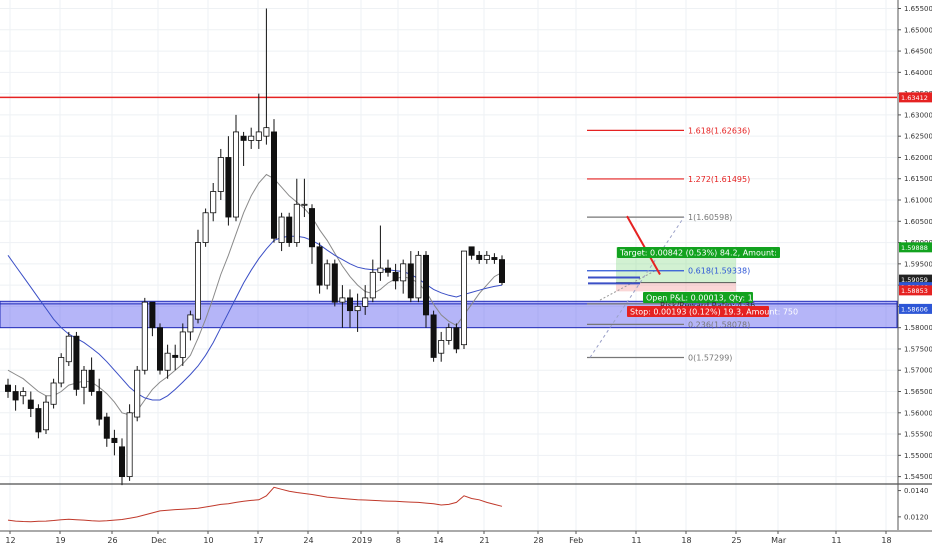 The image size is (932, 550). What do you see at coordinates (676, 287) in the screenshot?
I see `stop-zone` at bounding box center [676, 287].